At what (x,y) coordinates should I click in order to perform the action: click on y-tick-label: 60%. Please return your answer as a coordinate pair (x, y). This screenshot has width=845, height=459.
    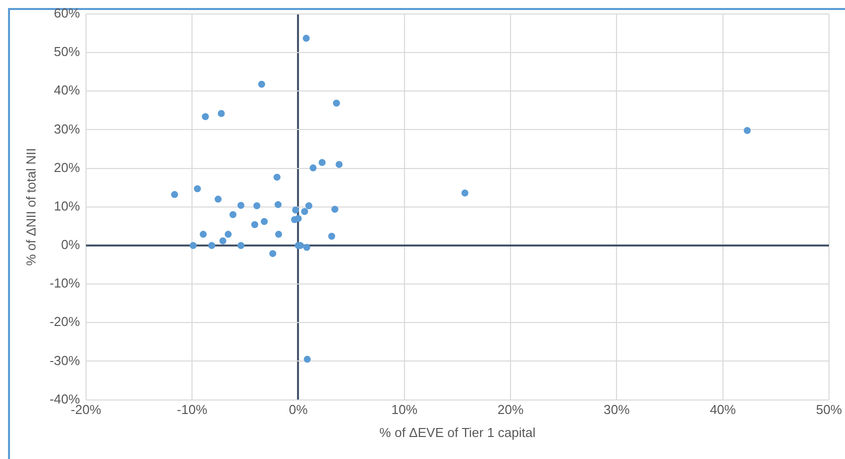
    Looking at the image, I should click on (67, 13).